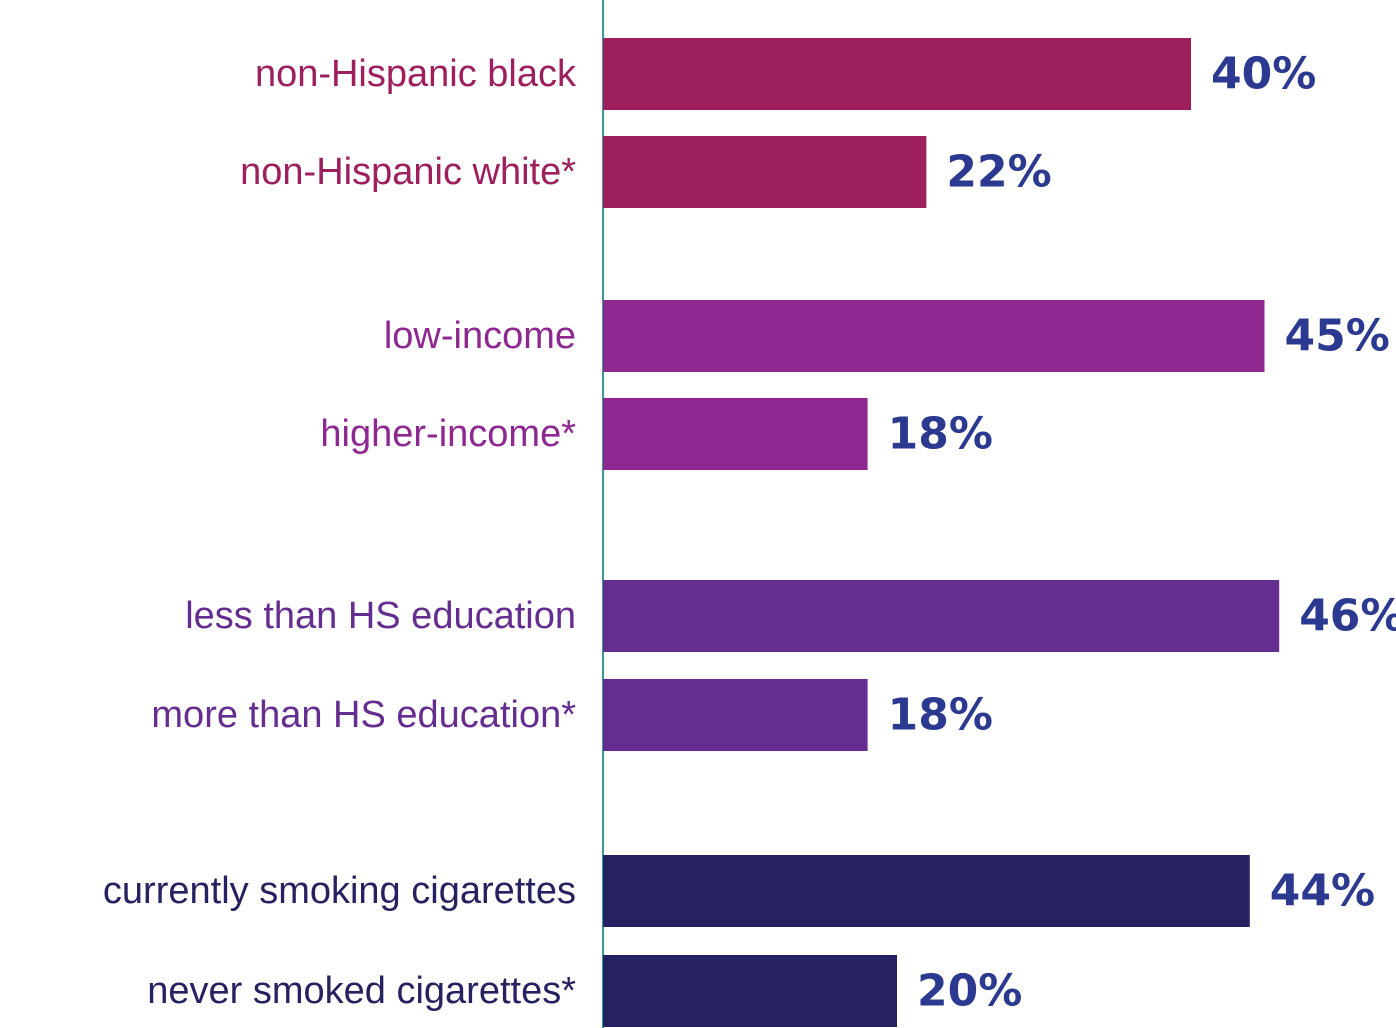  I want to click on value-label: 40%, so click(1263, 74).